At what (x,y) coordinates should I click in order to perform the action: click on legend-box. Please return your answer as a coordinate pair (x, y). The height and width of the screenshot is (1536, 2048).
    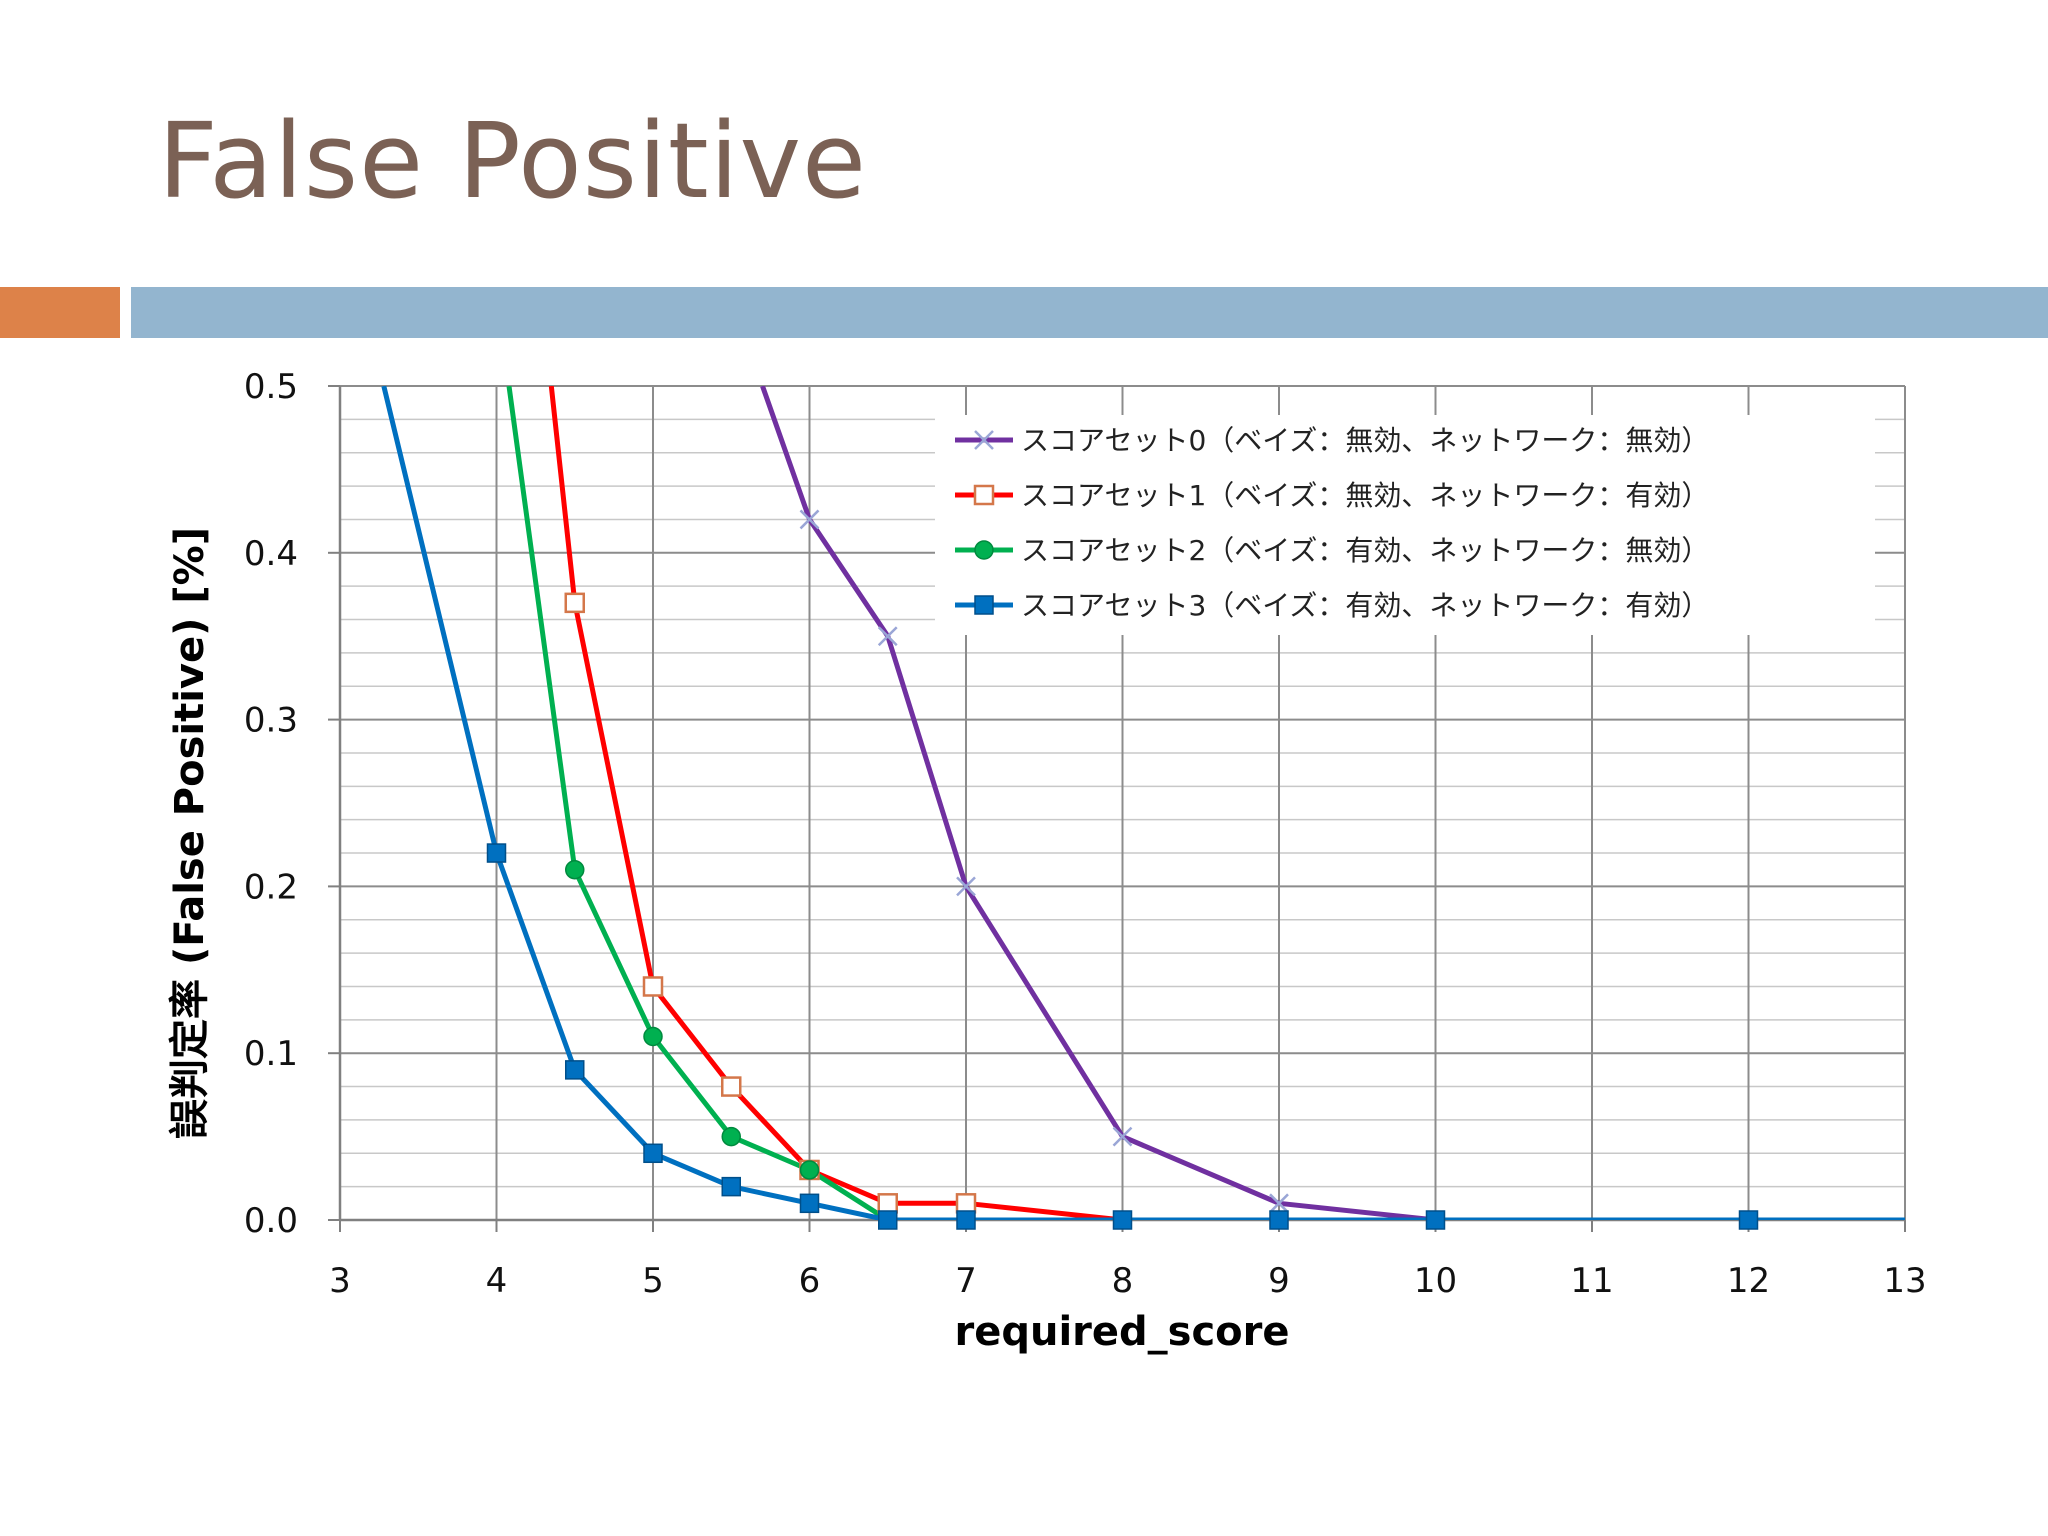
    Looking at the image, I should click on (1405, 525).